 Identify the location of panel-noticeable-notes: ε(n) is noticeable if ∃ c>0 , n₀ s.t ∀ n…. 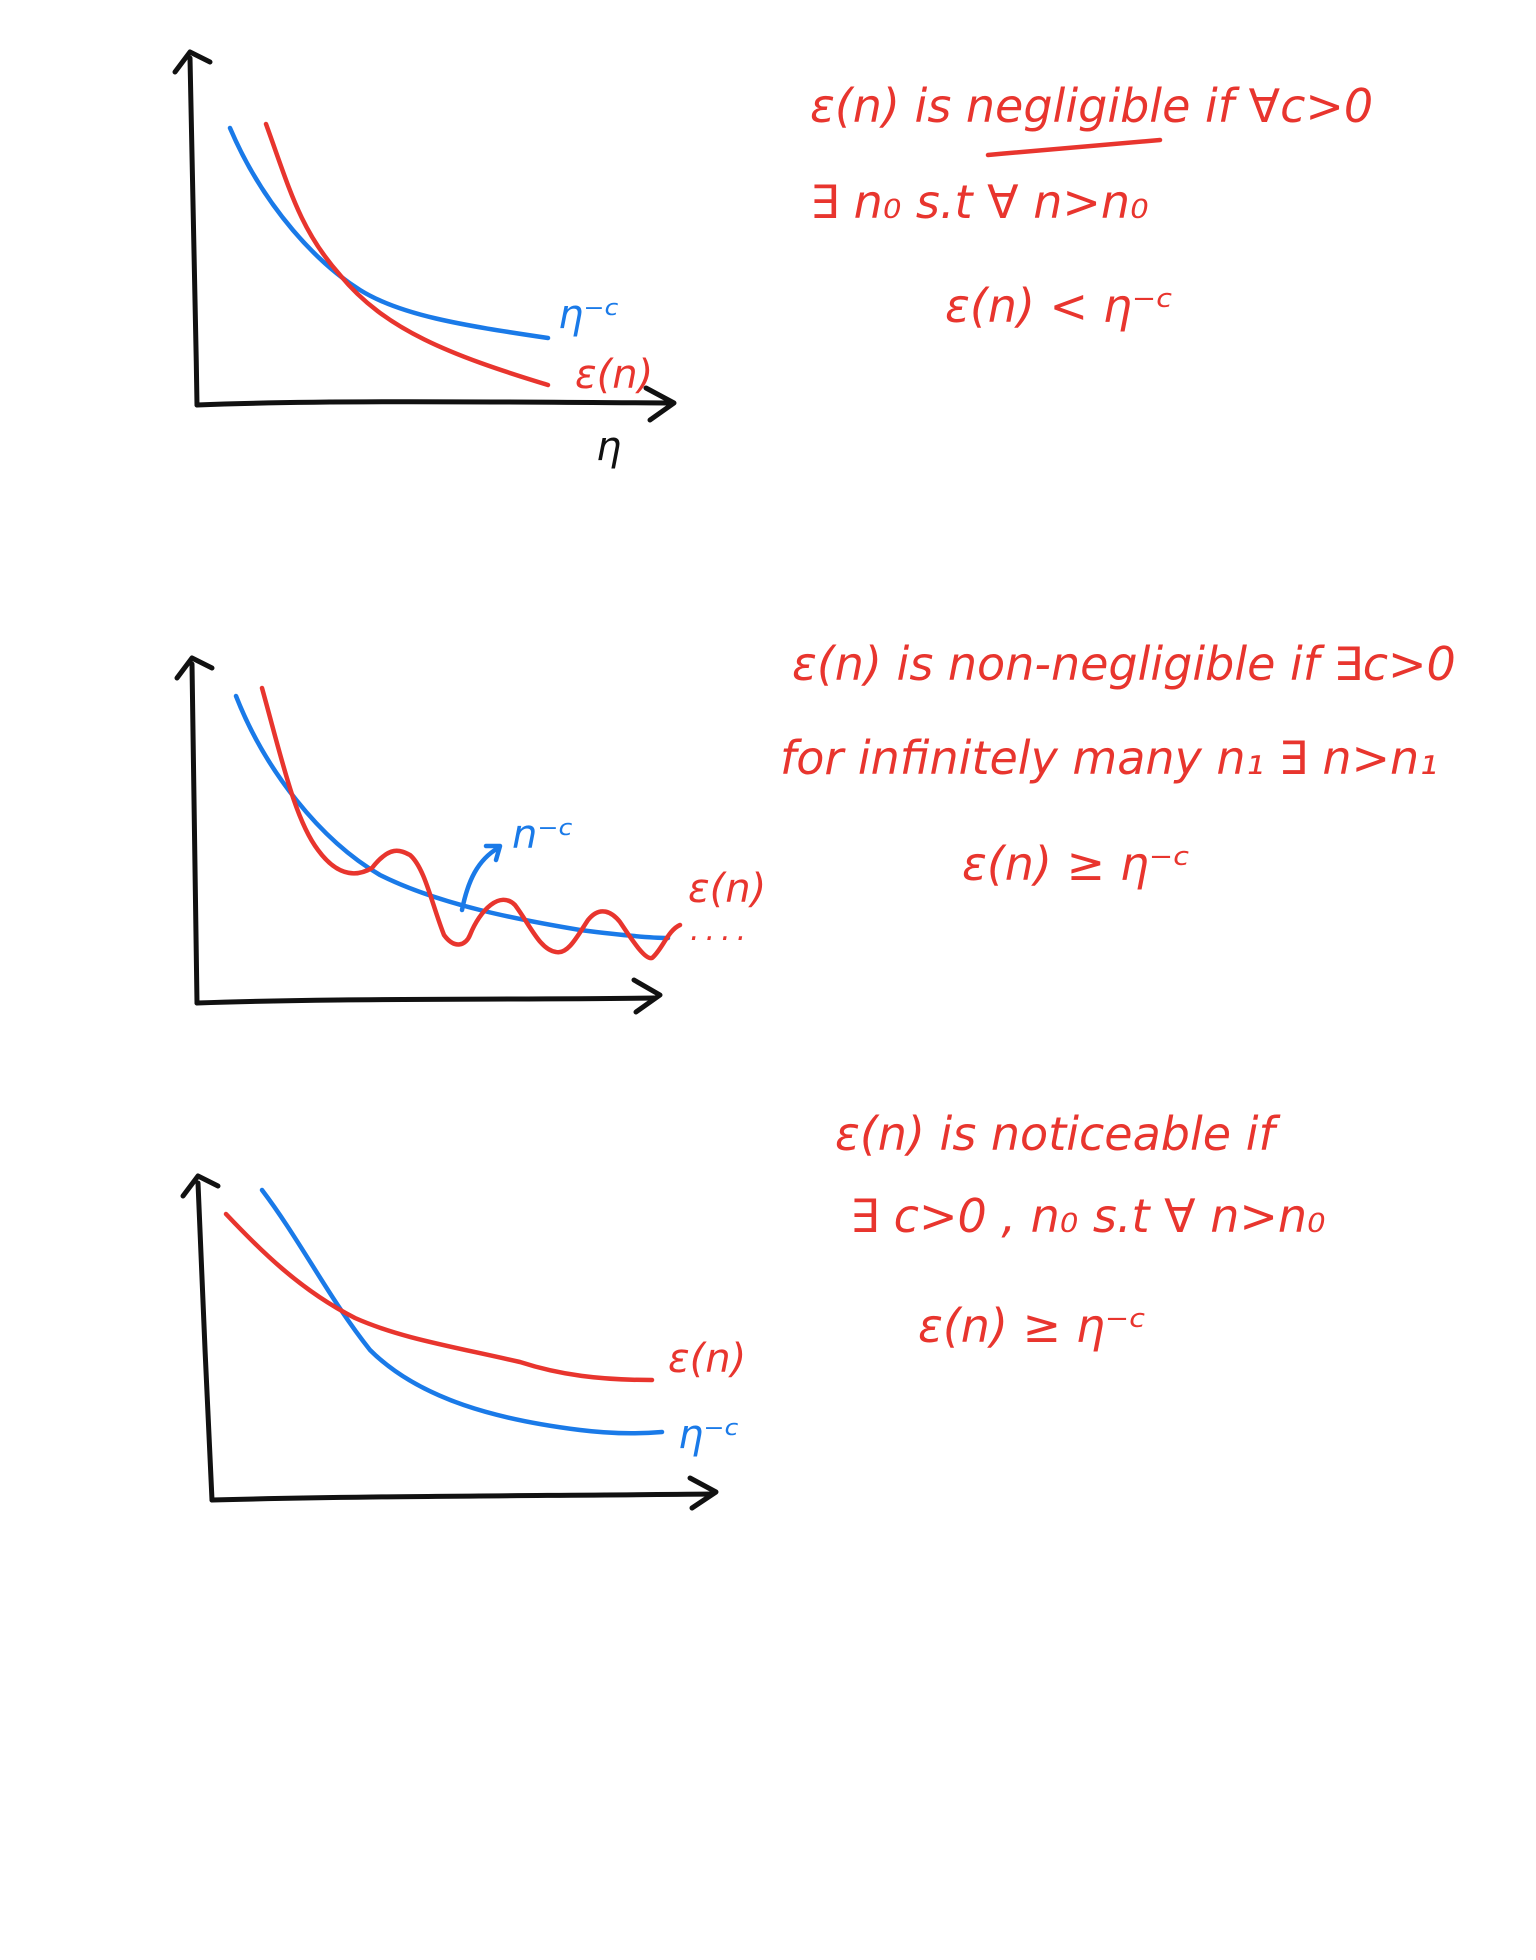
(1080, 1230).